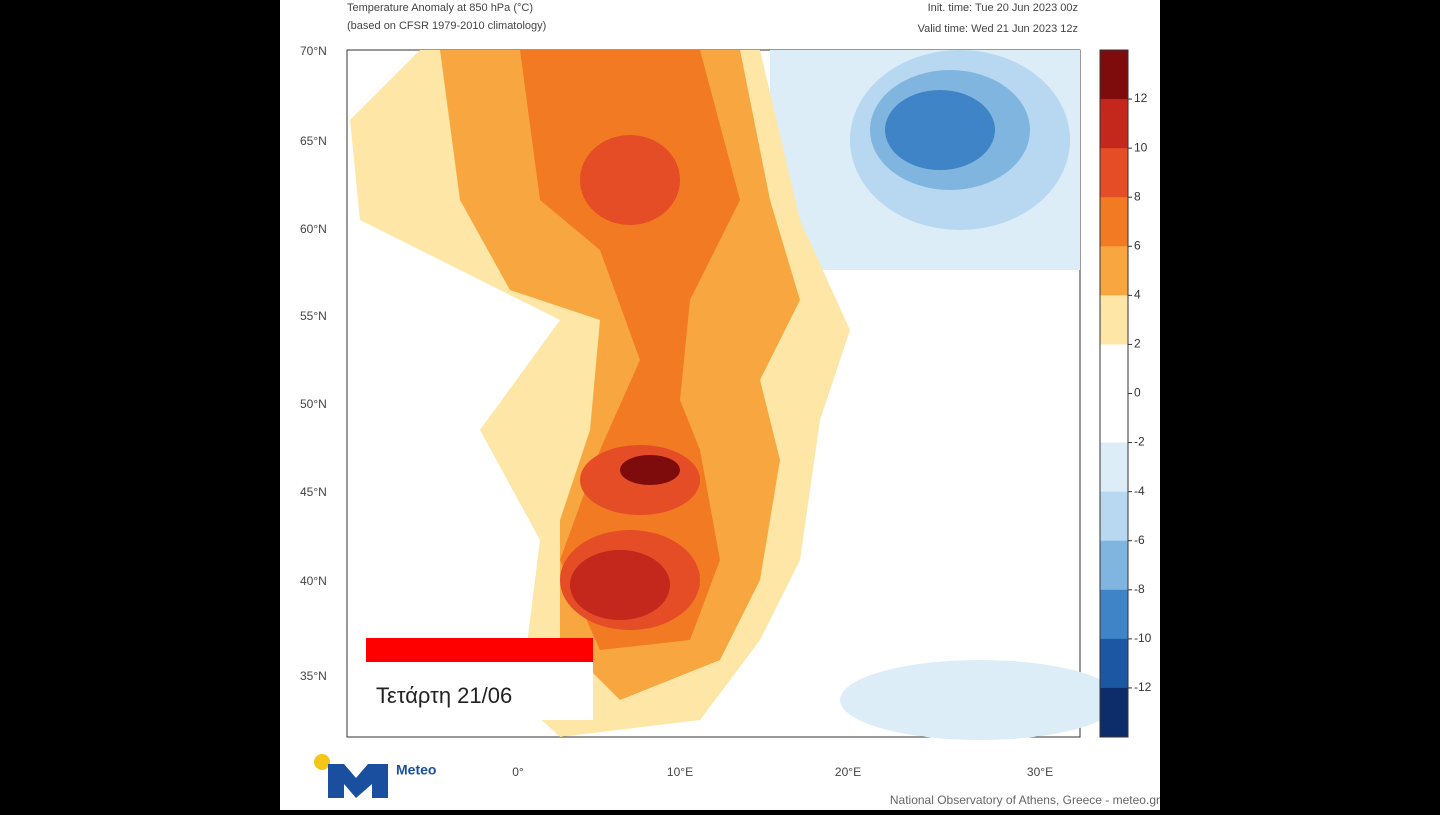  I want to click on logo-m, so click(358, 781).